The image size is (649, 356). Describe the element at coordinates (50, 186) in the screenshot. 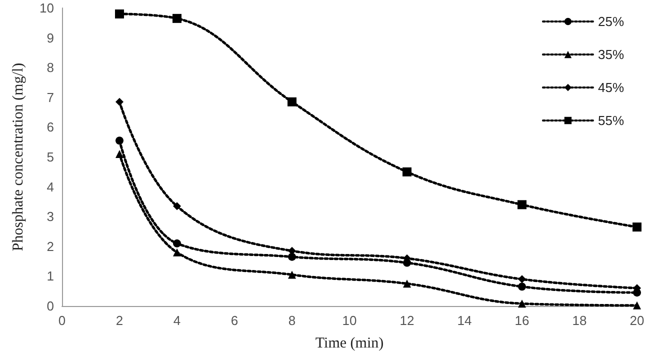

I see `y-tick-label: 4` at that location.